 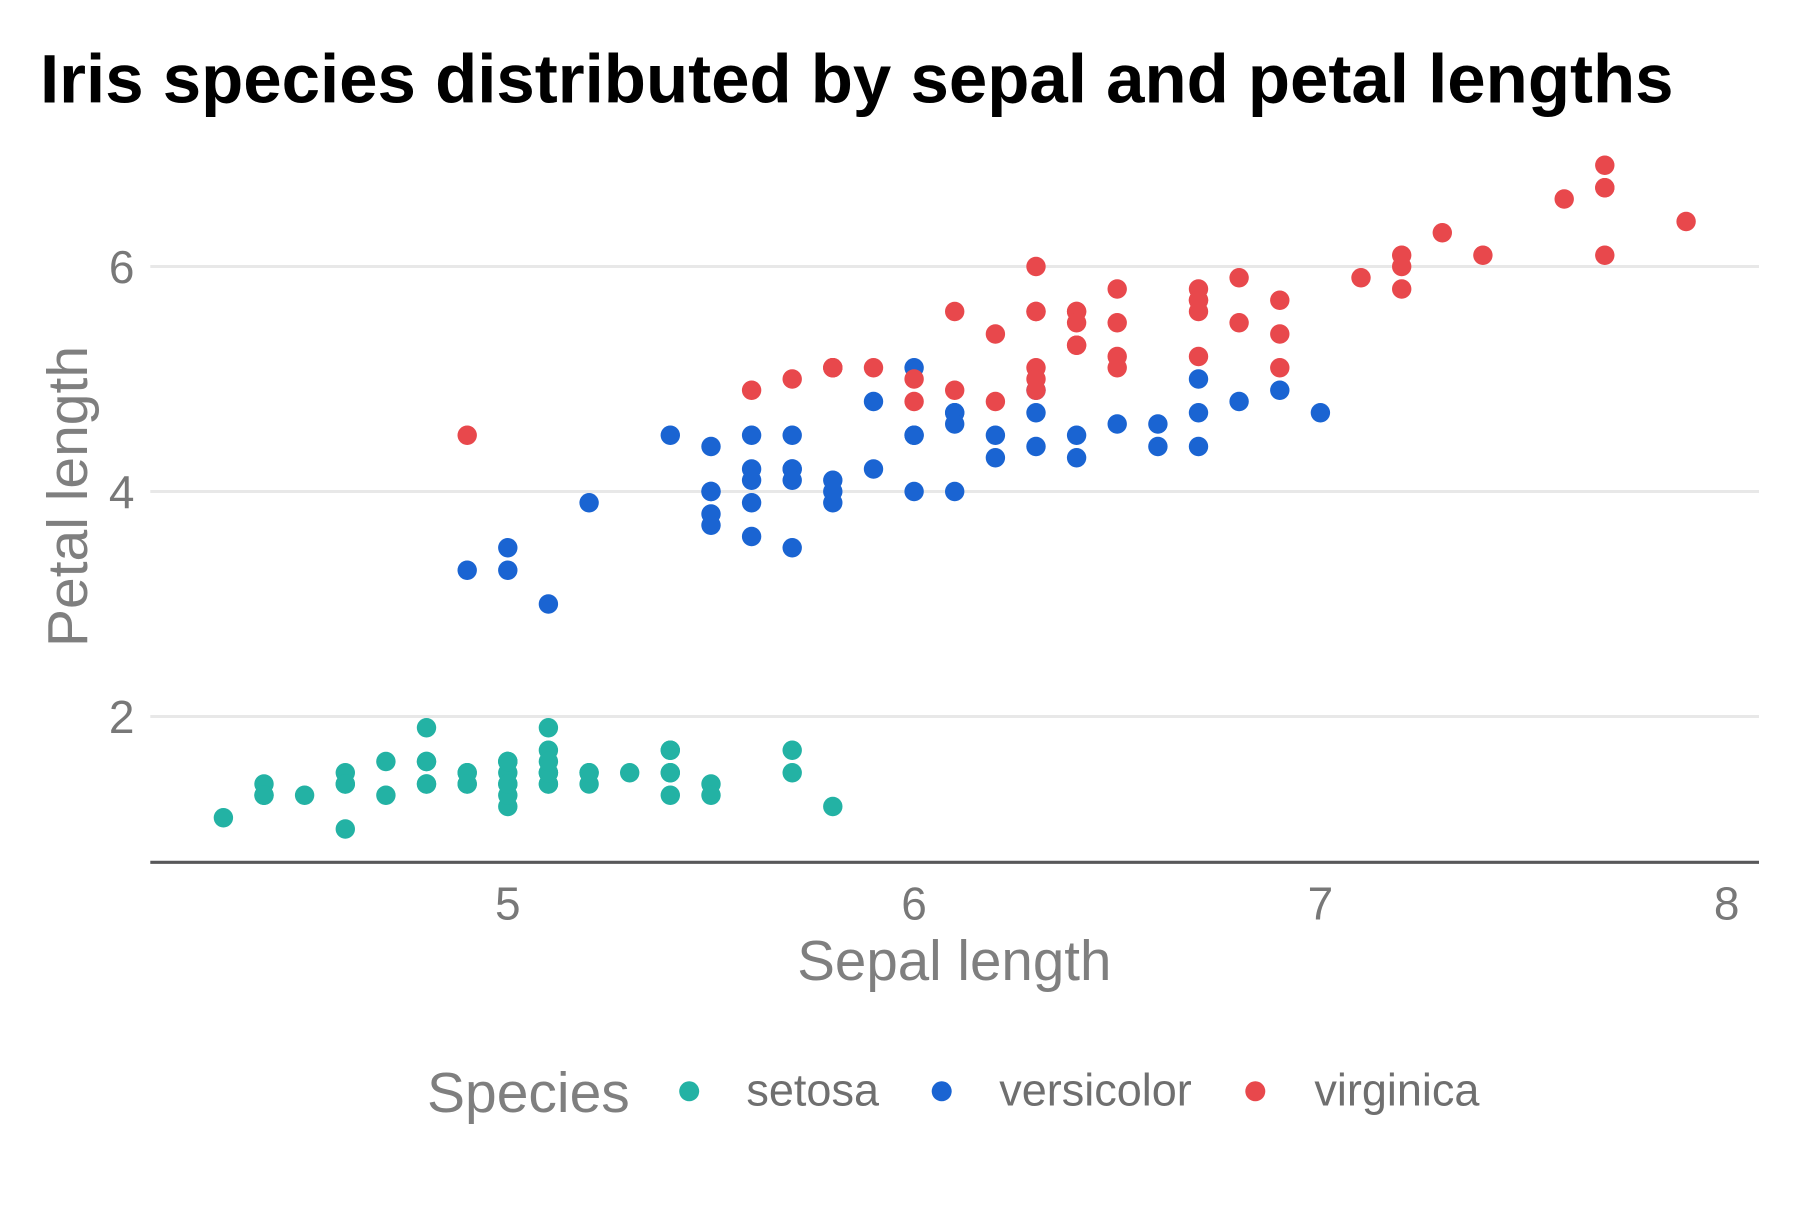 I want to click on svg-text: 7, so click(x=1321, y=903).